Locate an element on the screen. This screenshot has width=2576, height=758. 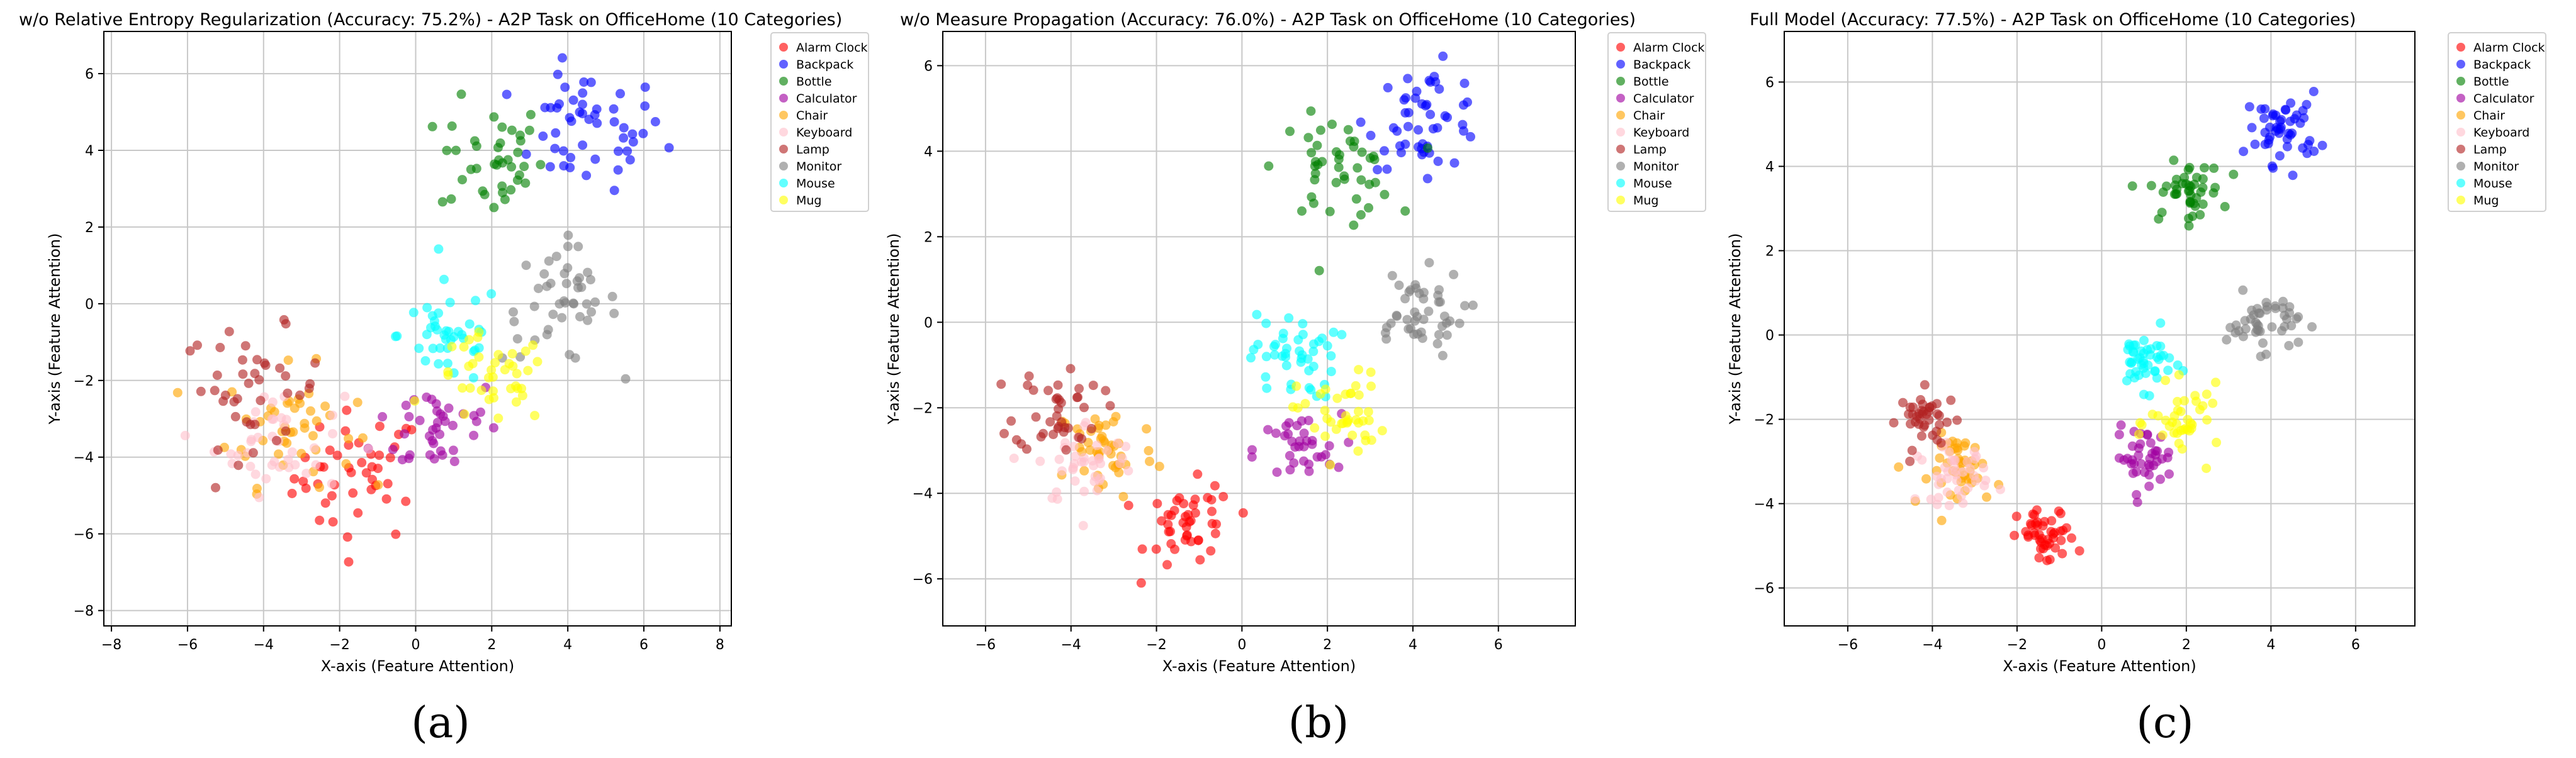
legend-label-keyboard: Keyboard is located at coordinates (1661, 133).